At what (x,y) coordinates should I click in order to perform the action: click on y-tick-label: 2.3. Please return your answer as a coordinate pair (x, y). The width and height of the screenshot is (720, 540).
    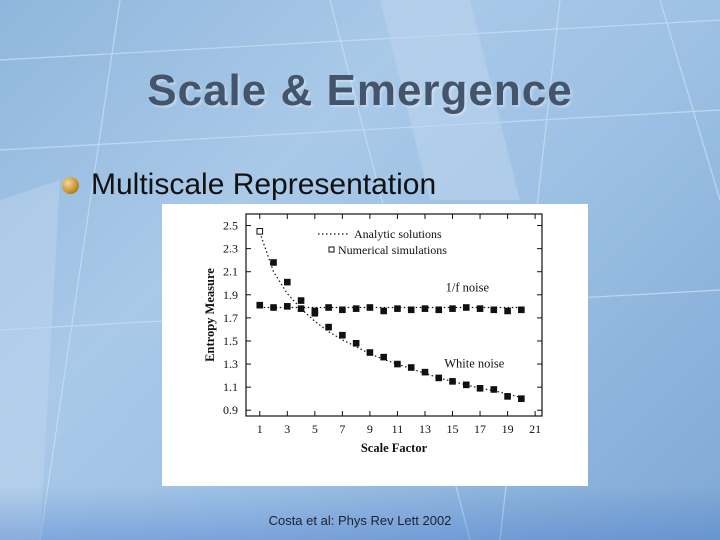
    Looking at the image, I should click on (230, 249).